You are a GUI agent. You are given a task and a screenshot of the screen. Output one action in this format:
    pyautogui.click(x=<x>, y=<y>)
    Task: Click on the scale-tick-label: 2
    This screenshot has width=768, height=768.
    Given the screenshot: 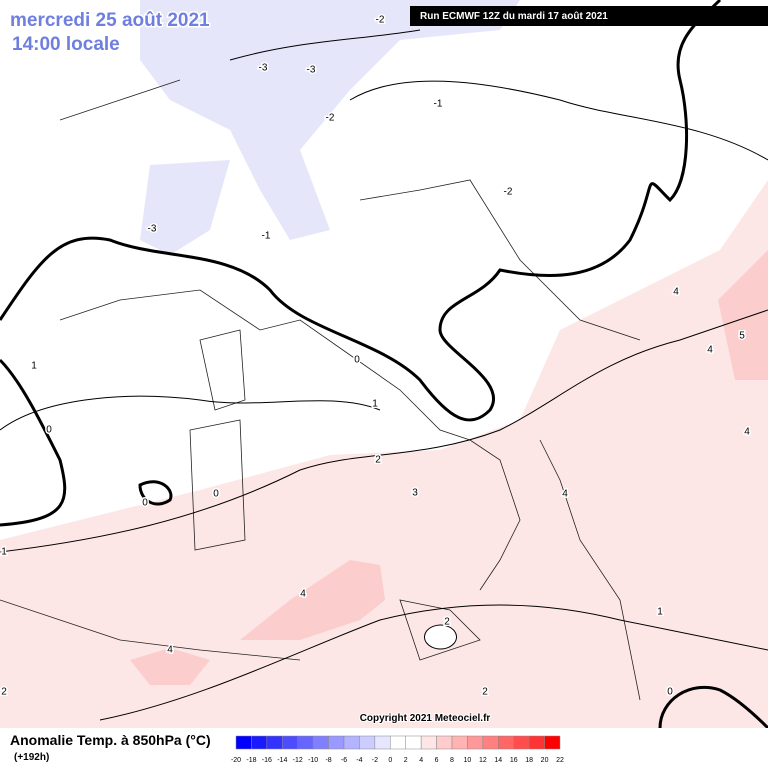 What is the action you would take?
    pyautogui.click(x=406, y=760)
    